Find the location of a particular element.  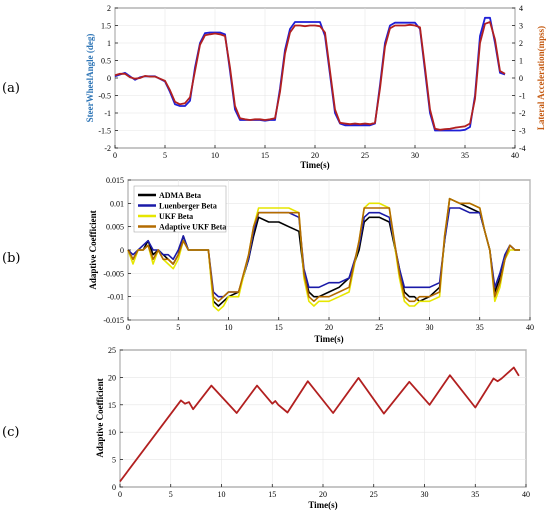

chart-c-ytick-label: 5 is located at coordinates (114, 460).